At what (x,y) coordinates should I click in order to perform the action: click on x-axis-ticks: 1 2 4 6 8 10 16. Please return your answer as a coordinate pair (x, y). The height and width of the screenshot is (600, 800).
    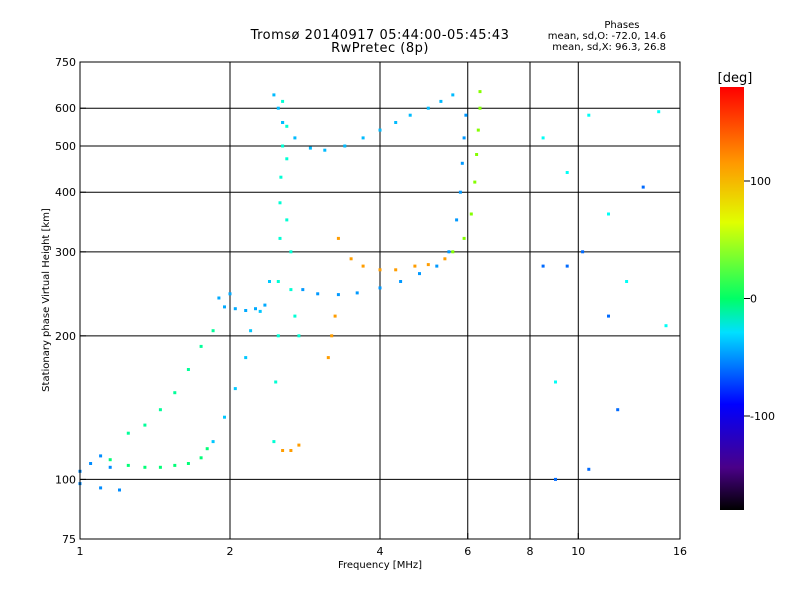
    Looking at the image, I should click on (382, 545).